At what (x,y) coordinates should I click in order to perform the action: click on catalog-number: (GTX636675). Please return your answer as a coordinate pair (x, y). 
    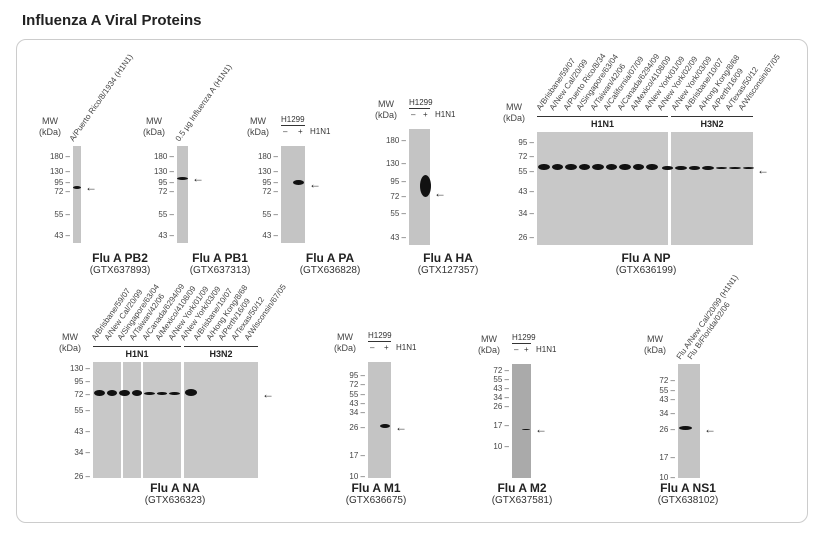
    Looking at the image, I should click on (376, 500).